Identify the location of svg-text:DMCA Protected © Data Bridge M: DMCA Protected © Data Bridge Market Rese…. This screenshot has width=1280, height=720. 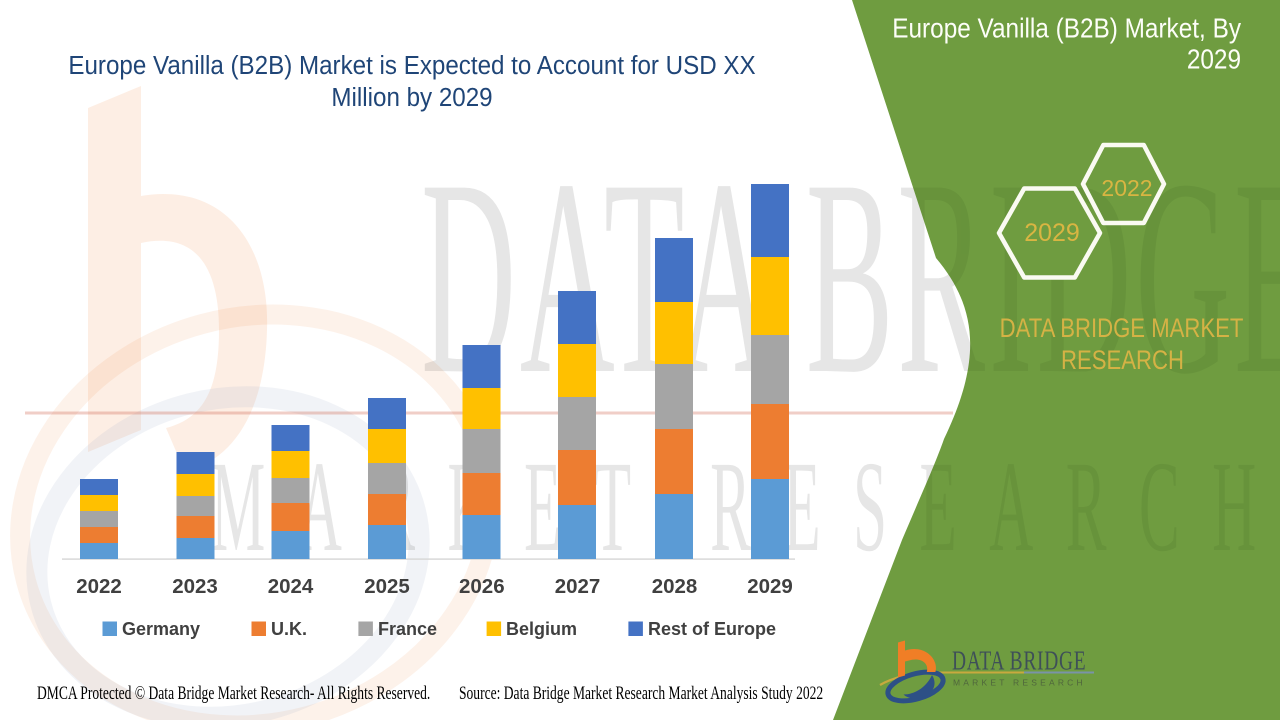
(233, 693).